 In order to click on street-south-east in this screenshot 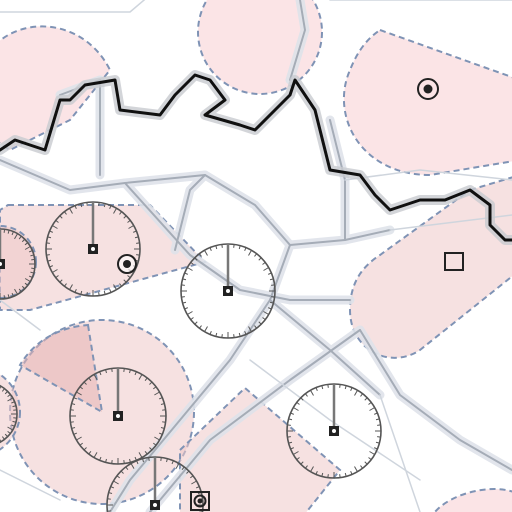, I will do `click(435, 400)`.